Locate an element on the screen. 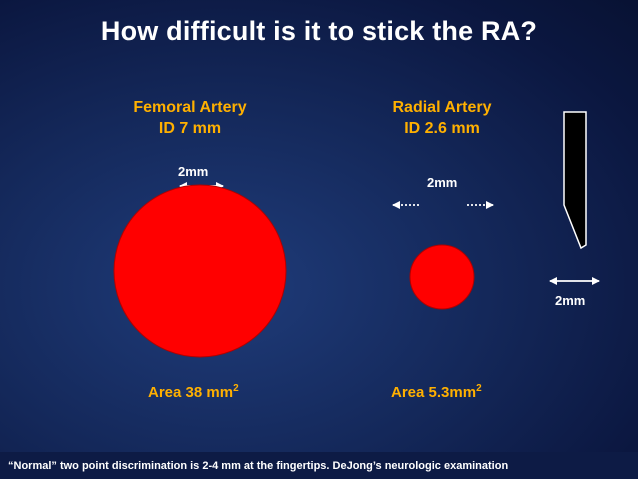  radial-area-text: Area 5.3mm is located at coordinates (434, 392).